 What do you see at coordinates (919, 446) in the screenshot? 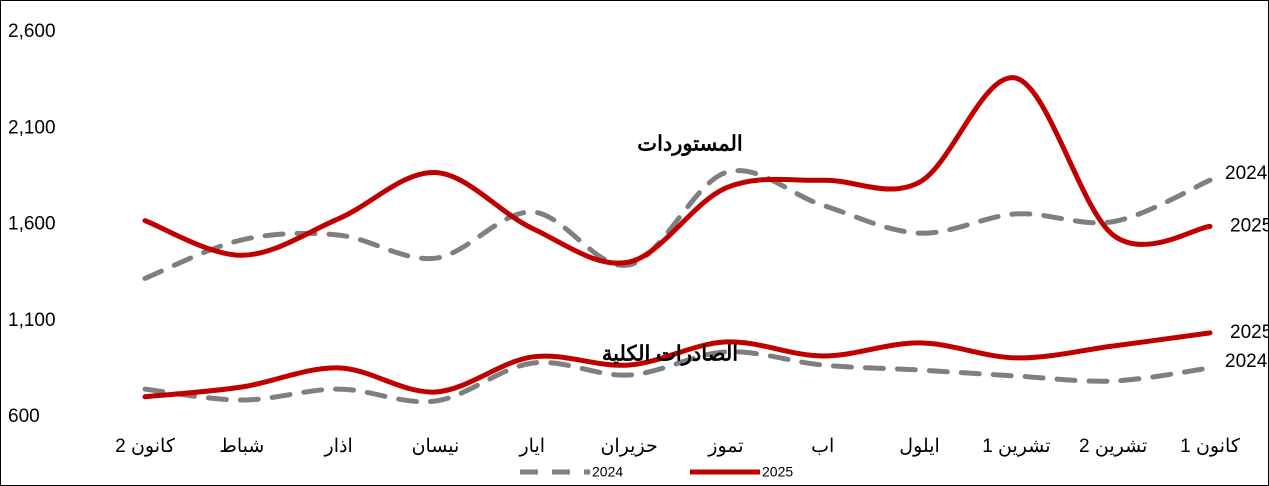
I see `x-tick-label: ايلول` at bounding box center [919, 446].